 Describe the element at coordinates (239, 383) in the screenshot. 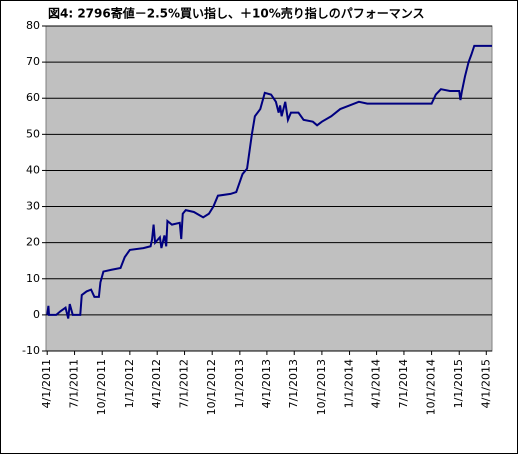

I see `x-tick-label: 1/1/2013` at that location.